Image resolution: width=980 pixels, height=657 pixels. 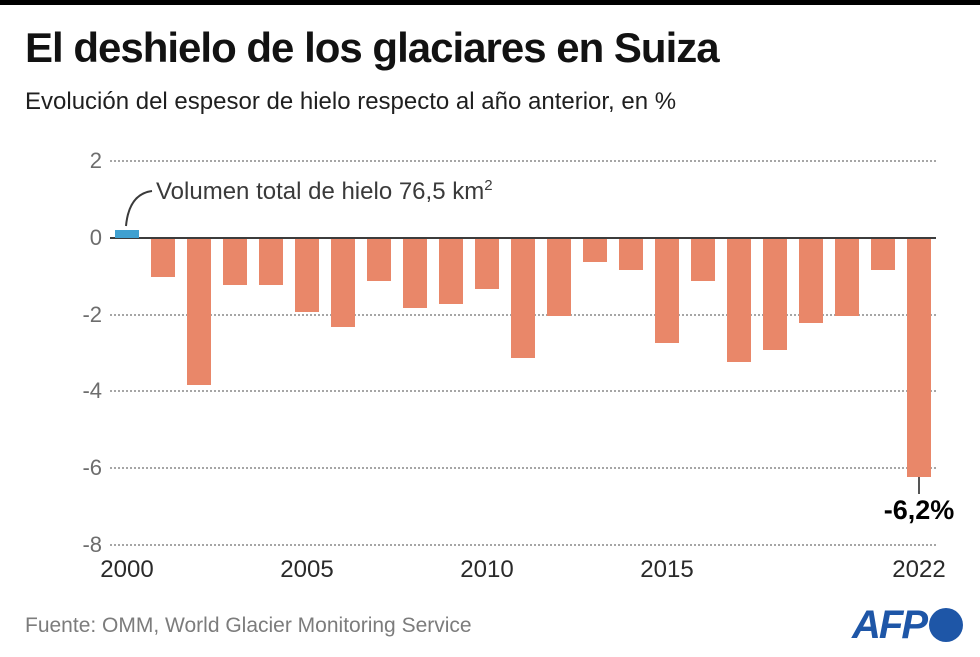 What do you see at coordinates (946, 625) in the screenshot?
I see `afp-globe-icon` at bounding box center [946, 625].